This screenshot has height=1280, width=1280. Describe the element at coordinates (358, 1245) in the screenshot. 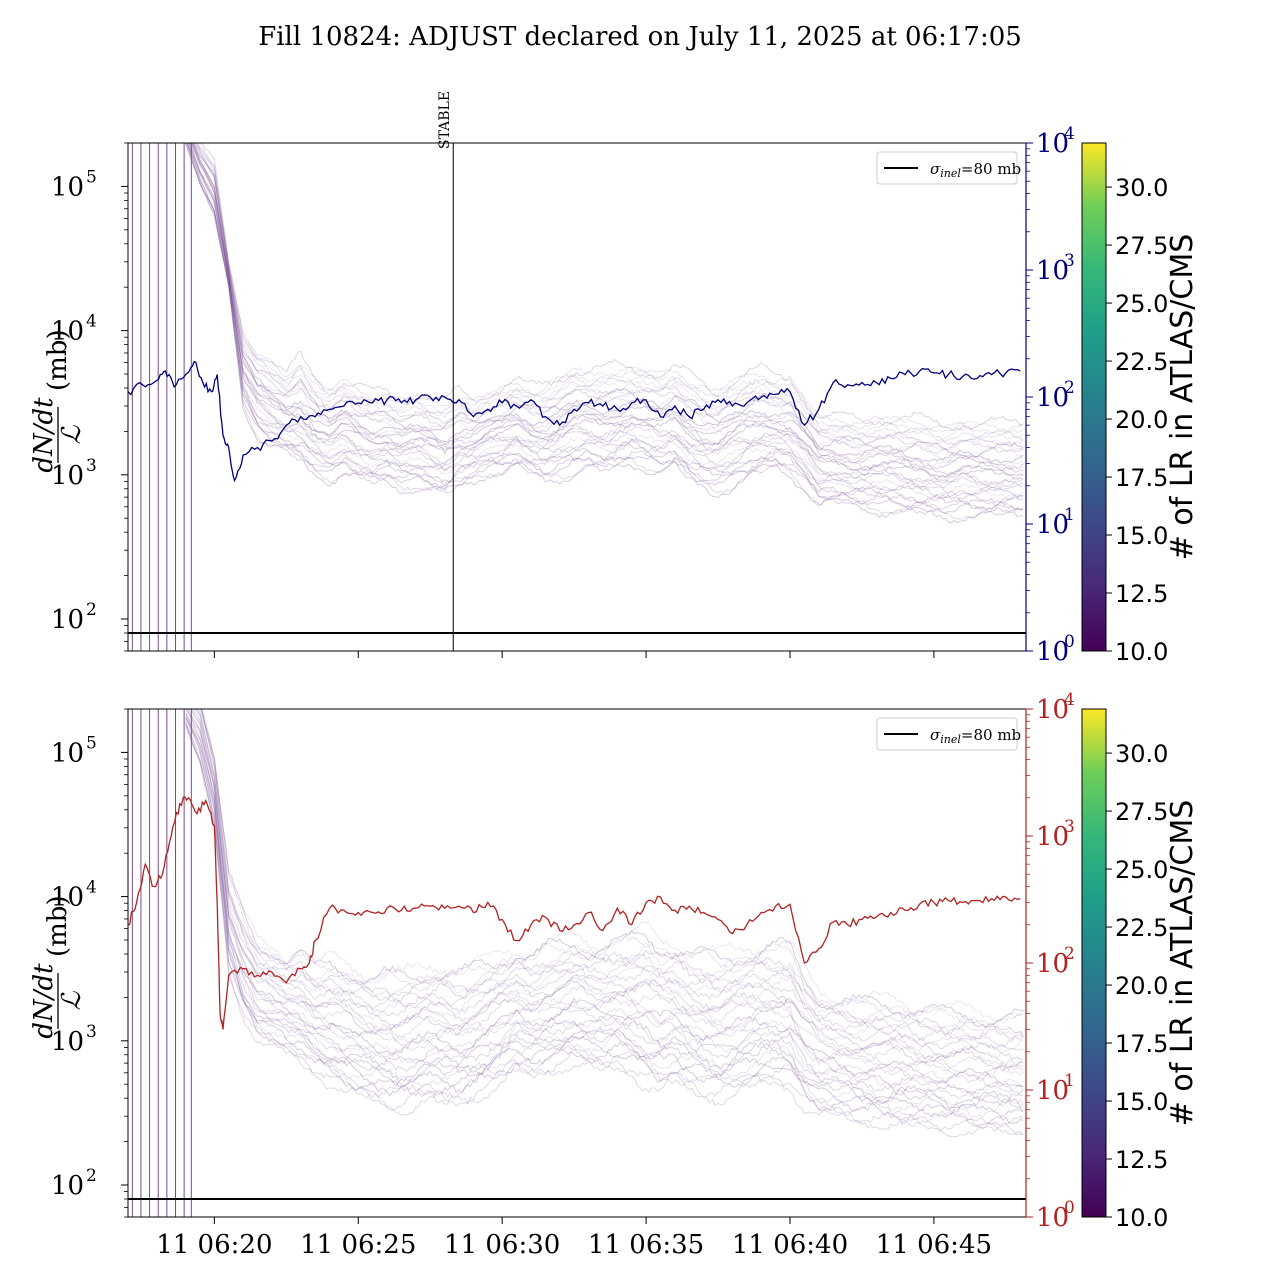

I see `x-tick-label: 11 06:25` at that location.